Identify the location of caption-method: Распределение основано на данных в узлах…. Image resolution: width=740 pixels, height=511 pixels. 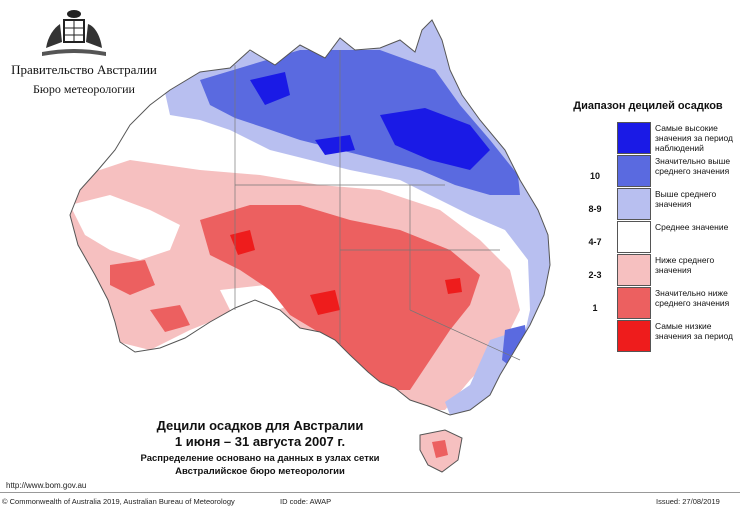
(260, 458).